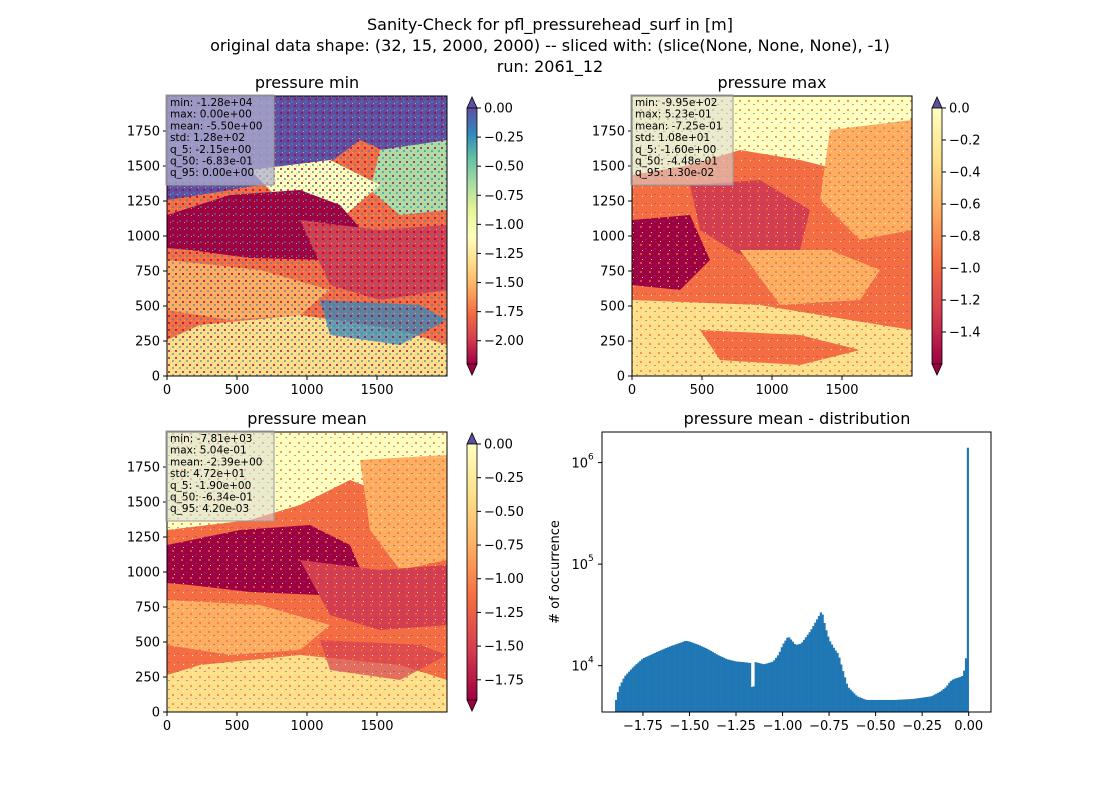  Describe the element at coordinates (956, 236) in the screenshot. I see `colorbar: 0.0 −0.2 −0.4 −0.6 −0.8 −1.0 −1.2 −1.4` at that location.